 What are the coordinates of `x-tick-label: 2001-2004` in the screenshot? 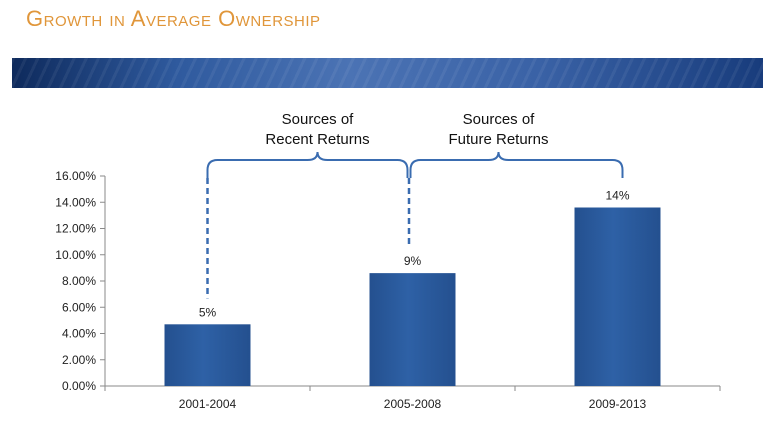 It's located at (208, 404).